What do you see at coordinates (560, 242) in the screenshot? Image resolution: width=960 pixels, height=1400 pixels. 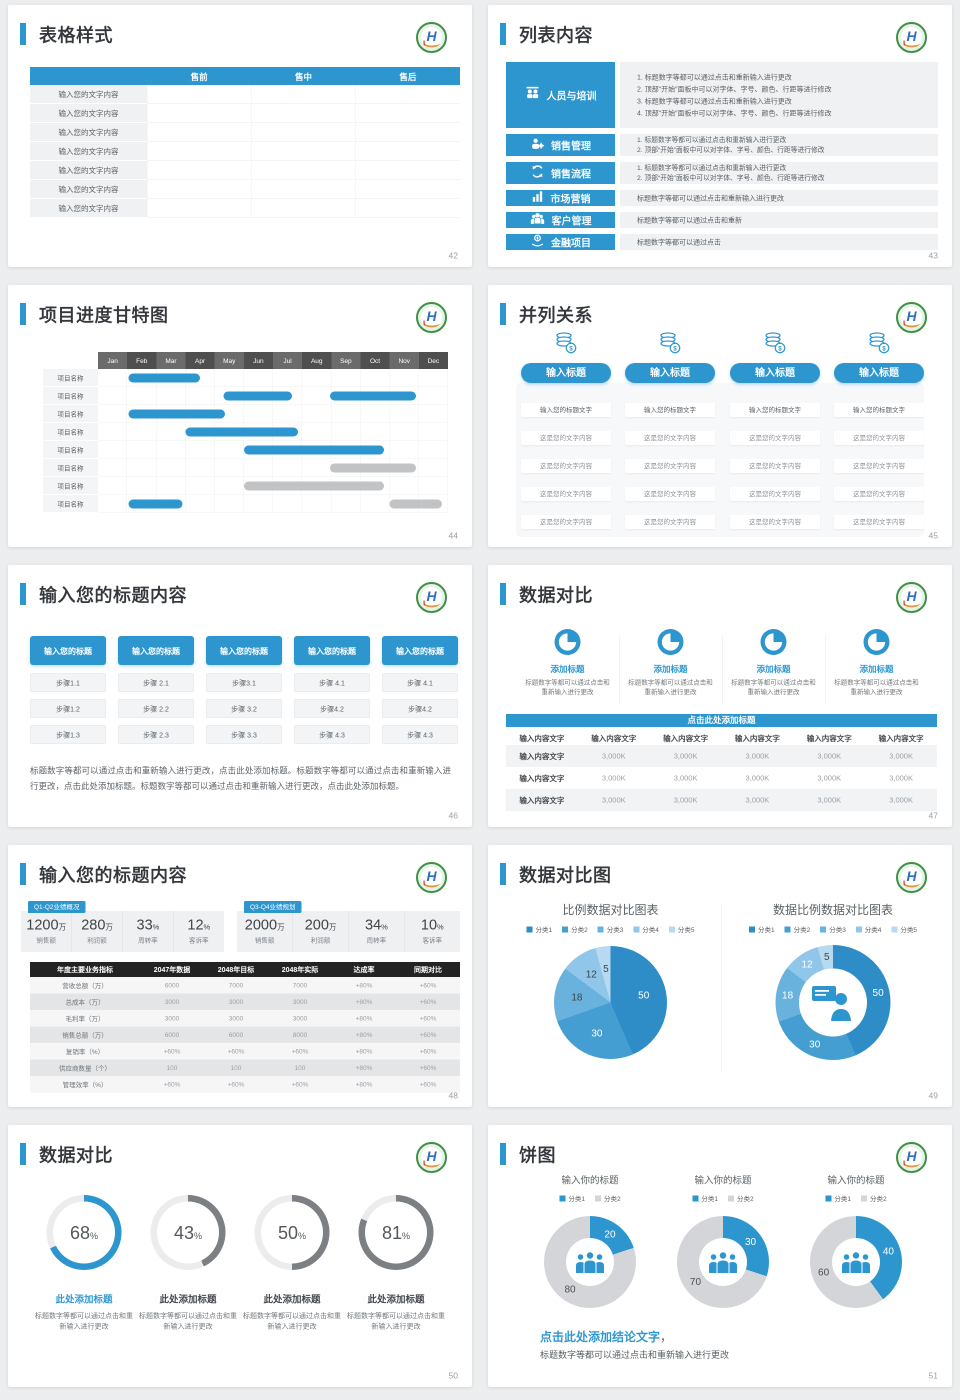 I see `list-item-badge: 金融项目` at bounding box center [560, 242].